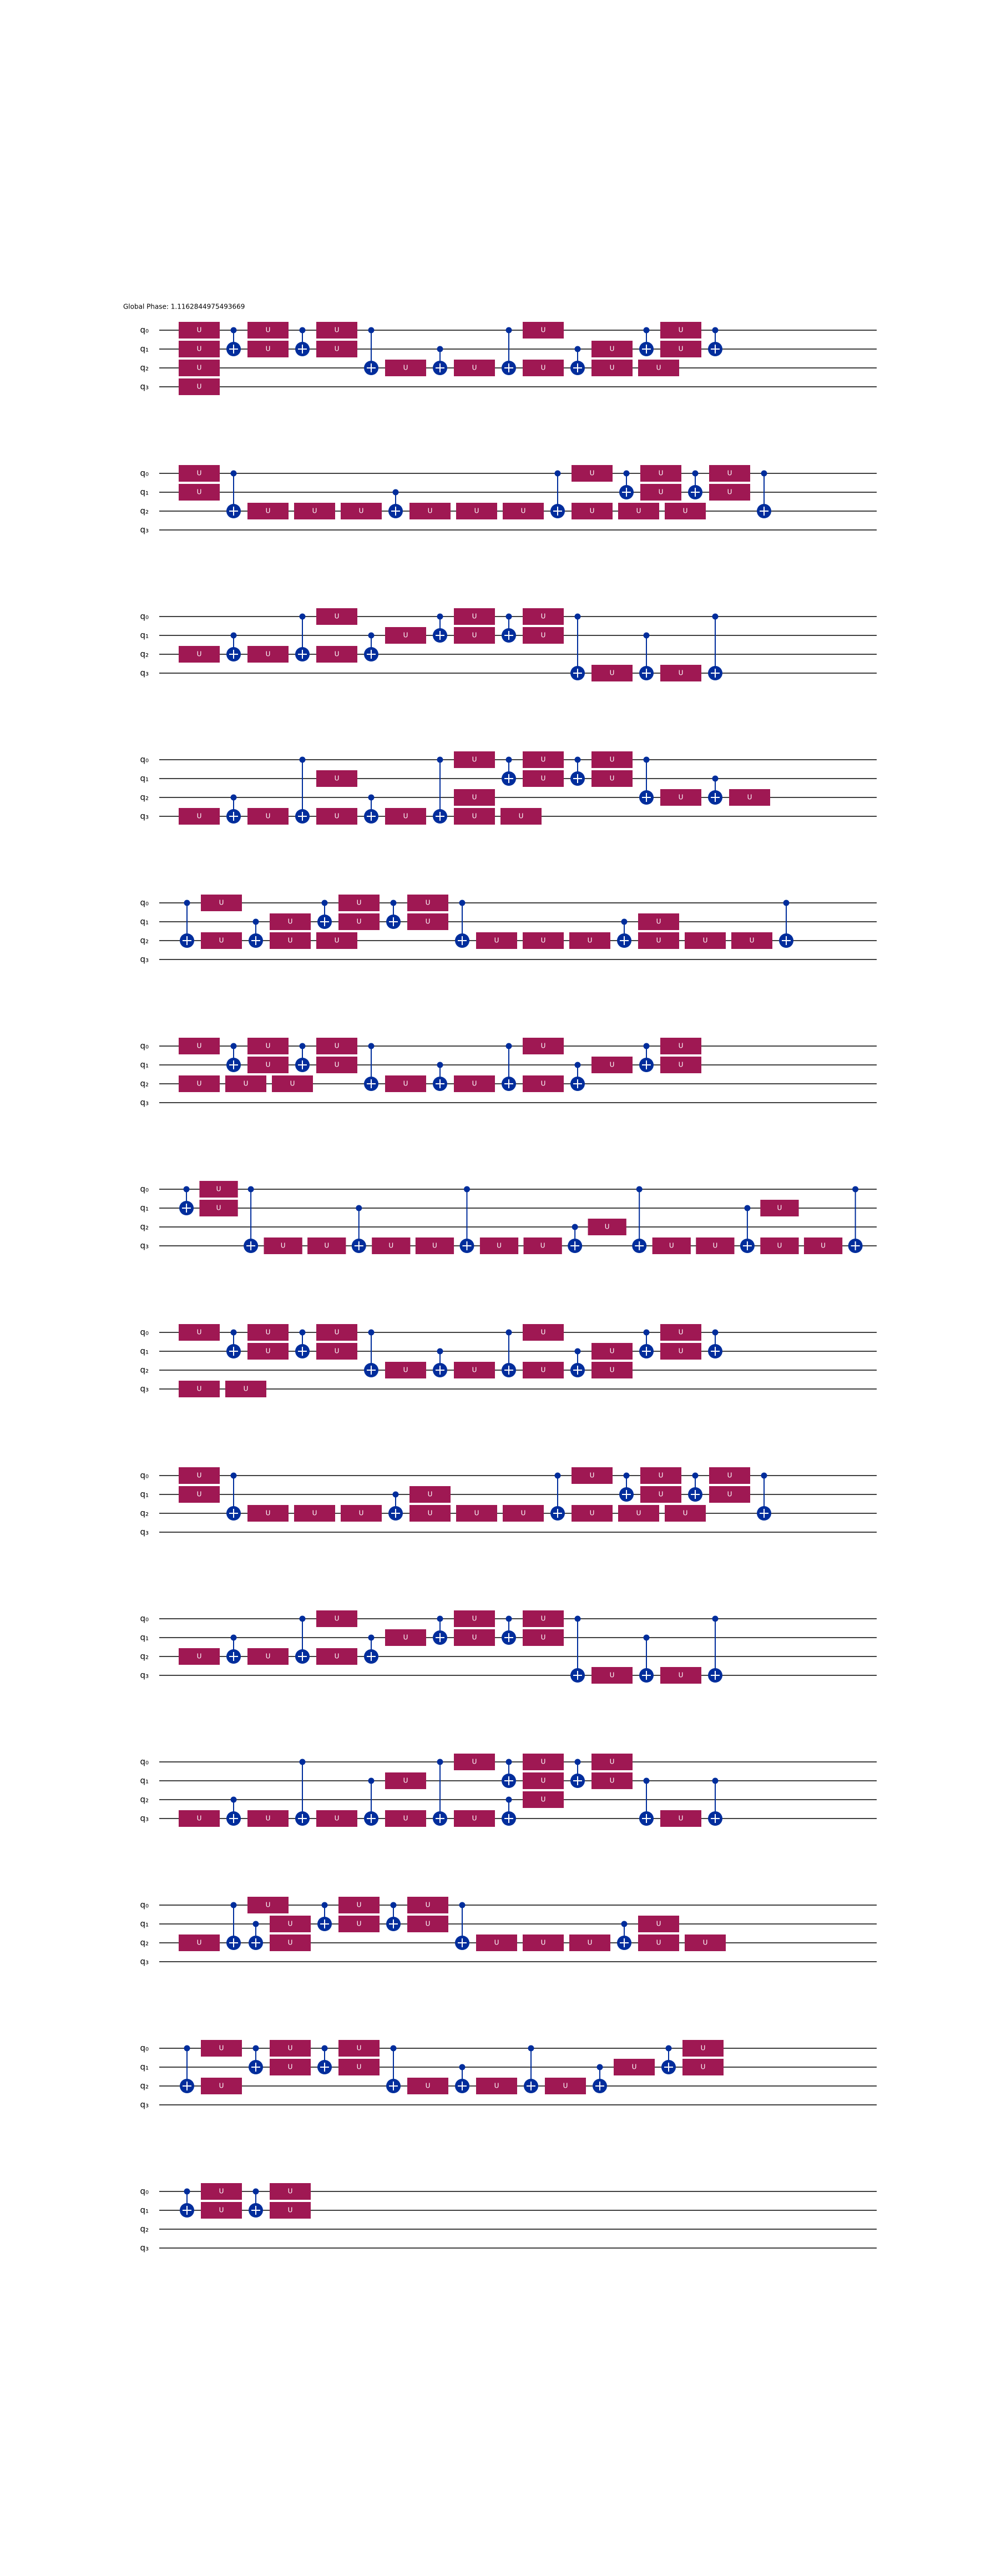 The image size is (981, 2576). I want to click on circuit-row: q₀ q₁ q₂ q₃ U U U U U U U U U U U U U U U U, so click(509, 929).